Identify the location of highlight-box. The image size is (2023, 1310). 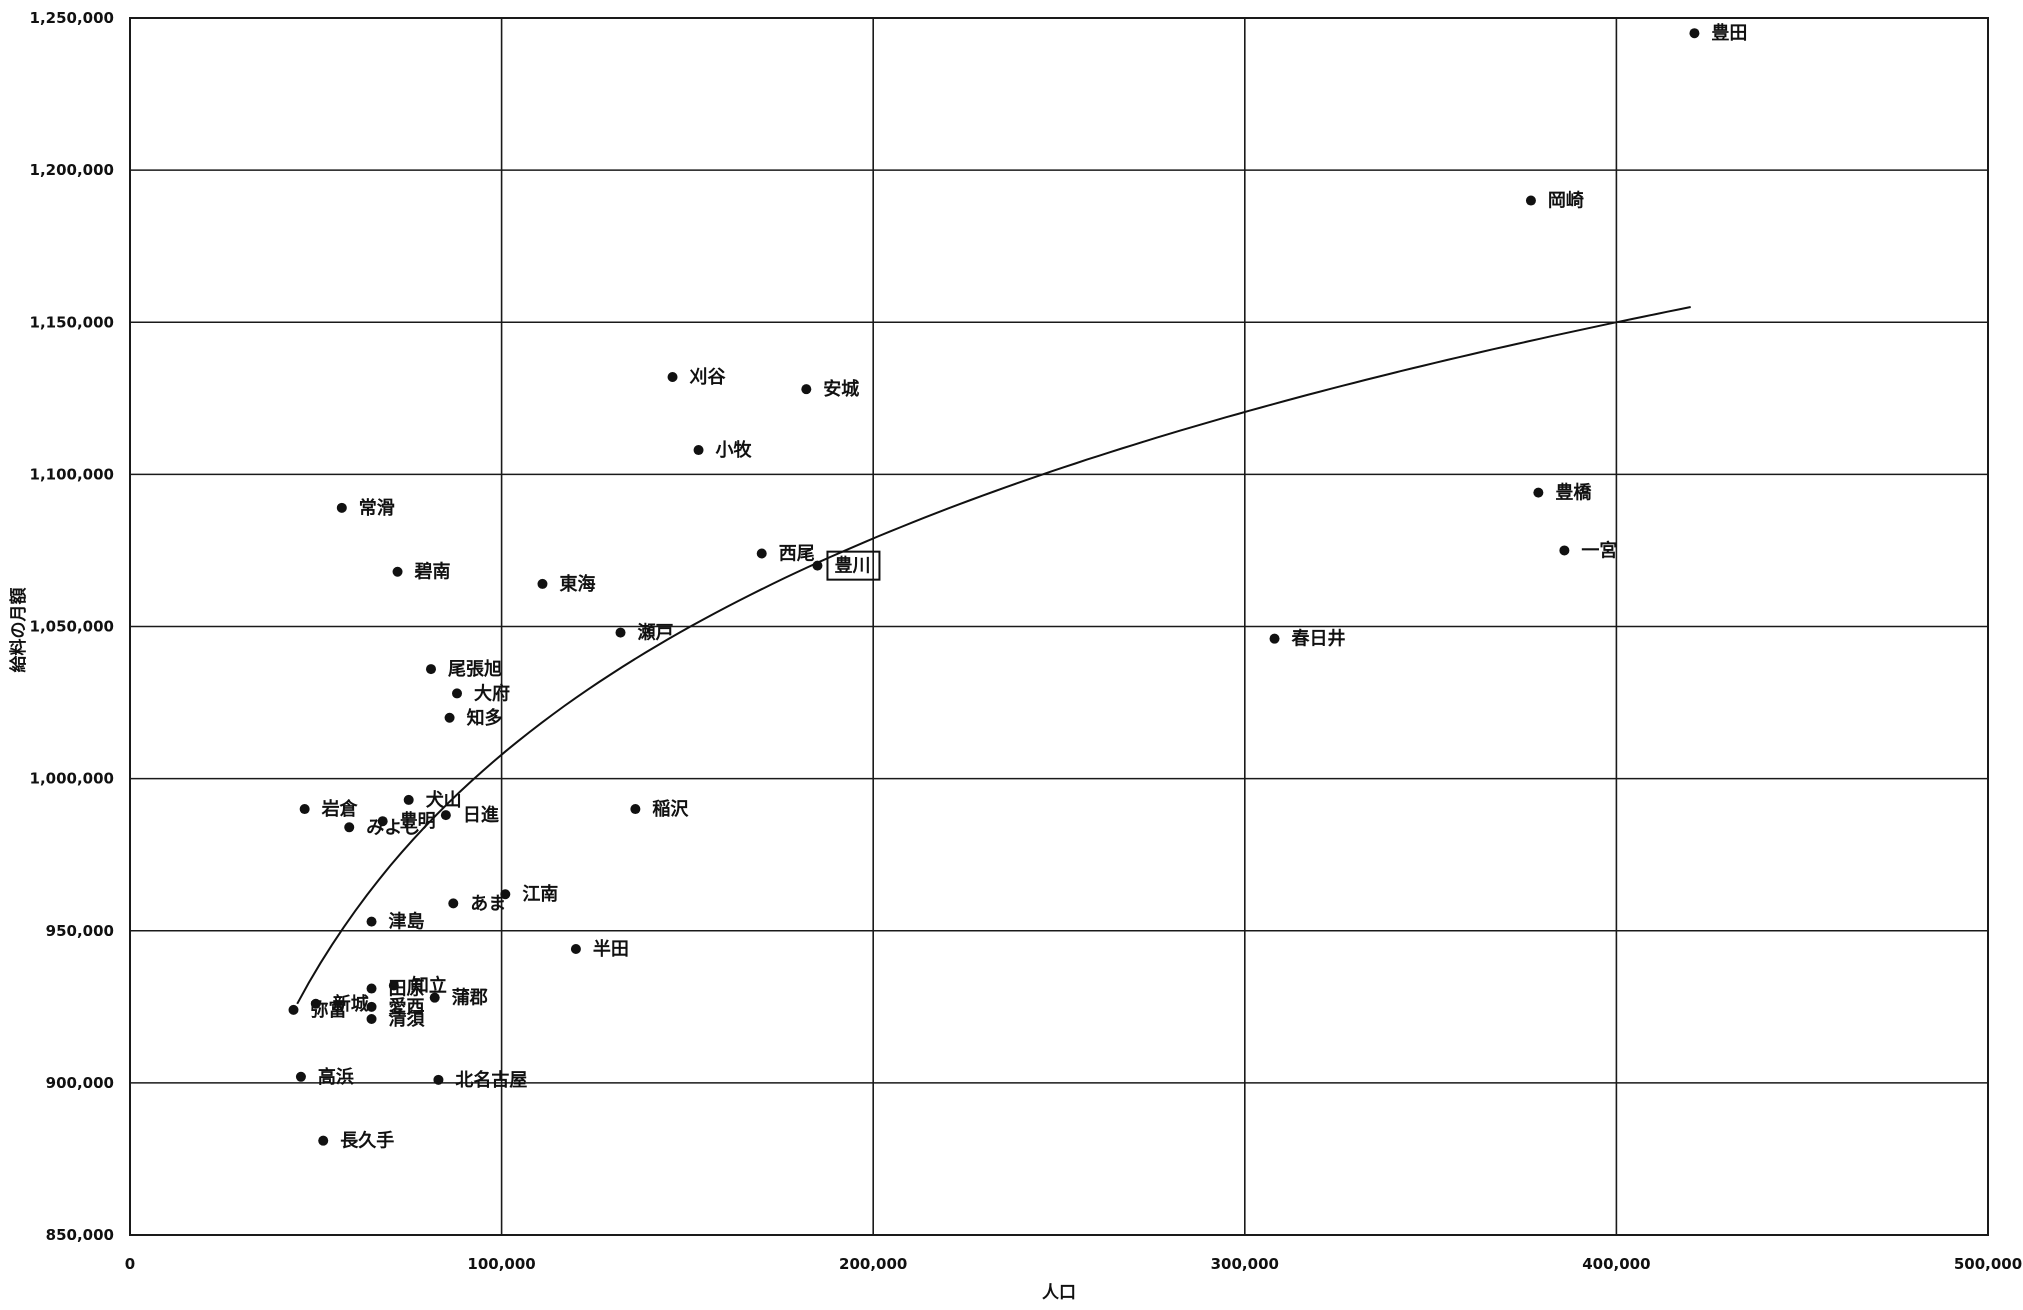
(853, 565).